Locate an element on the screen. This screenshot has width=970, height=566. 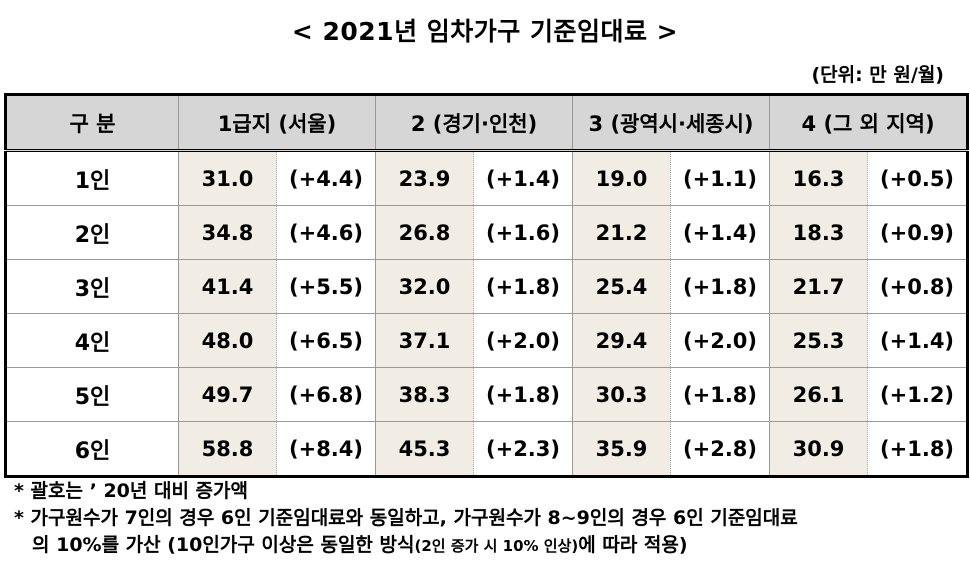
rent-value: 26.1 is located at coordinates (818, 394).